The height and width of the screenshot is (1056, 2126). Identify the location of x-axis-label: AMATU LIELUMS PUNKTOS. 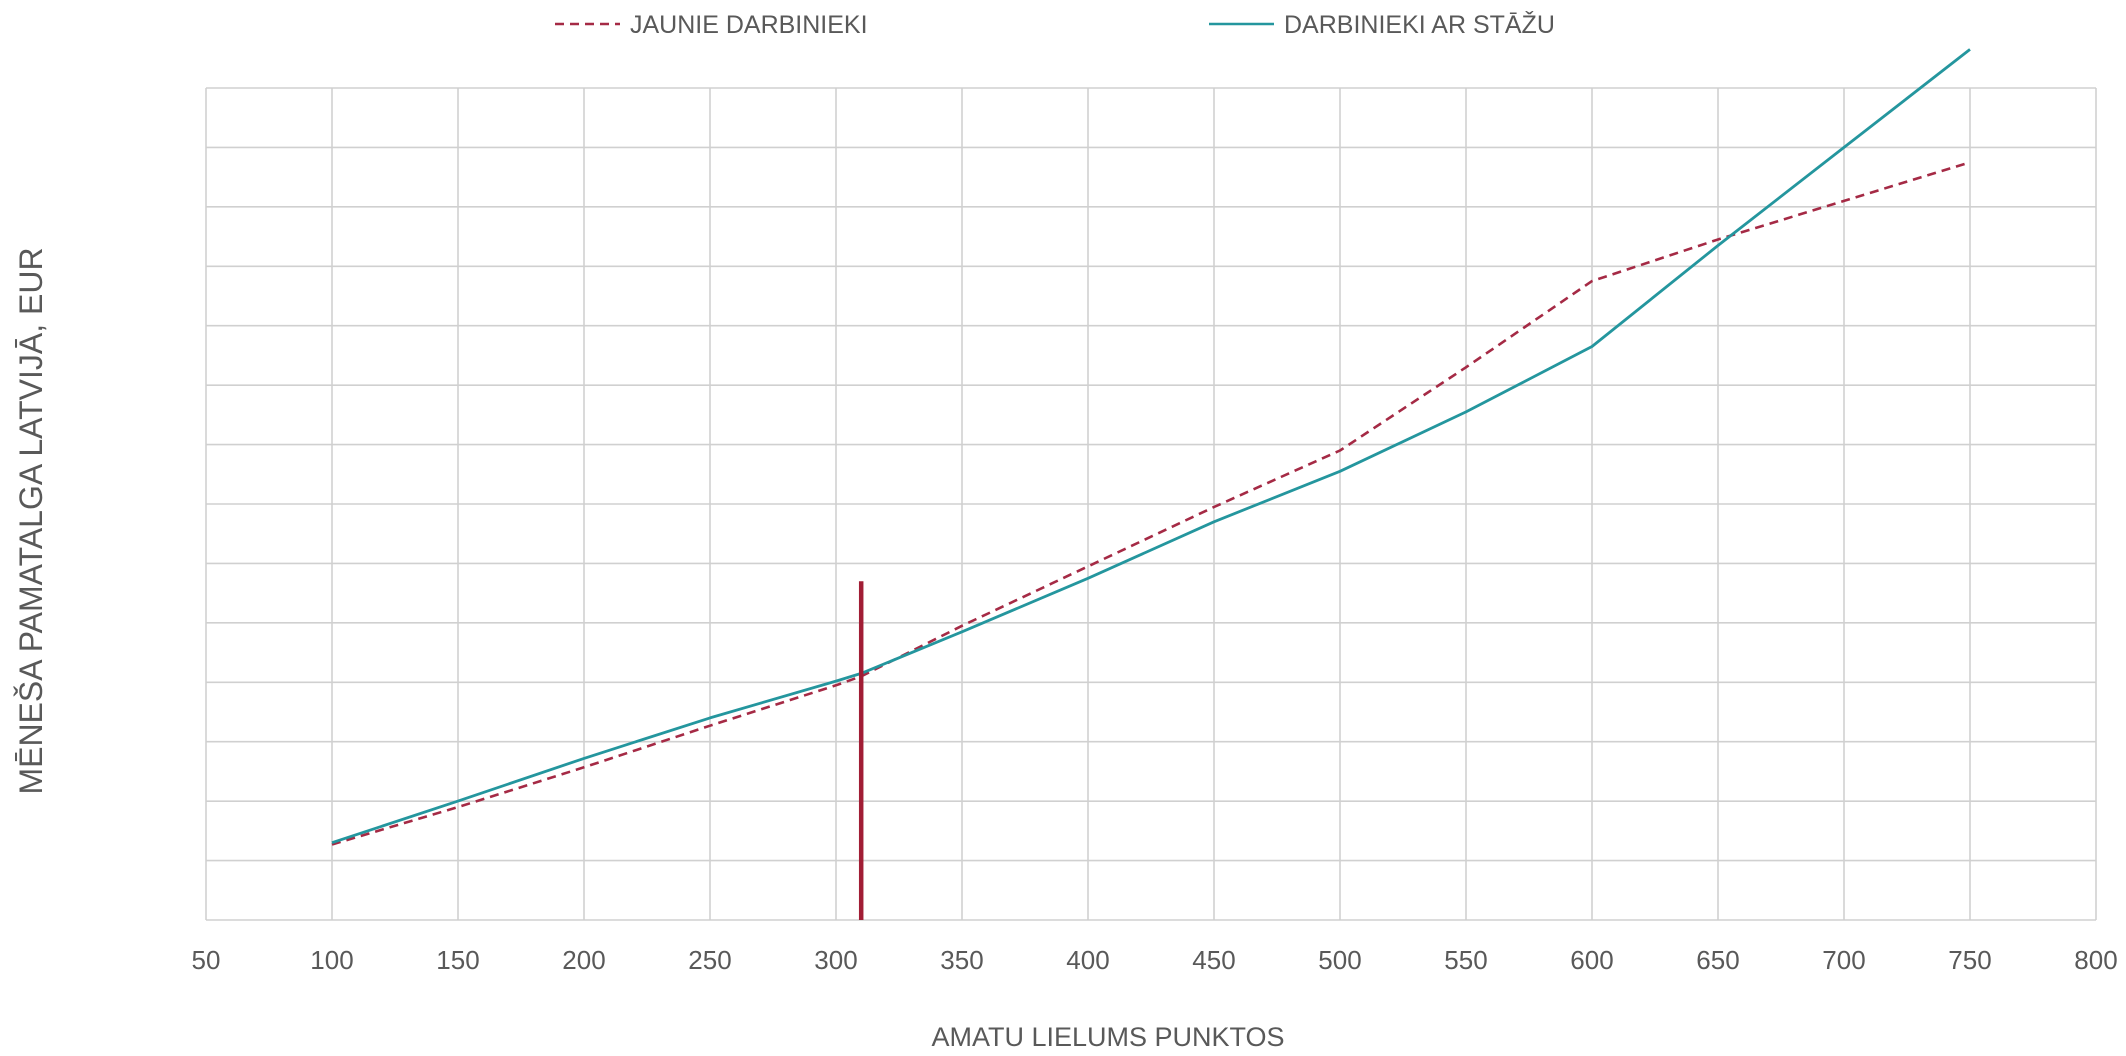
(1107, 1036).